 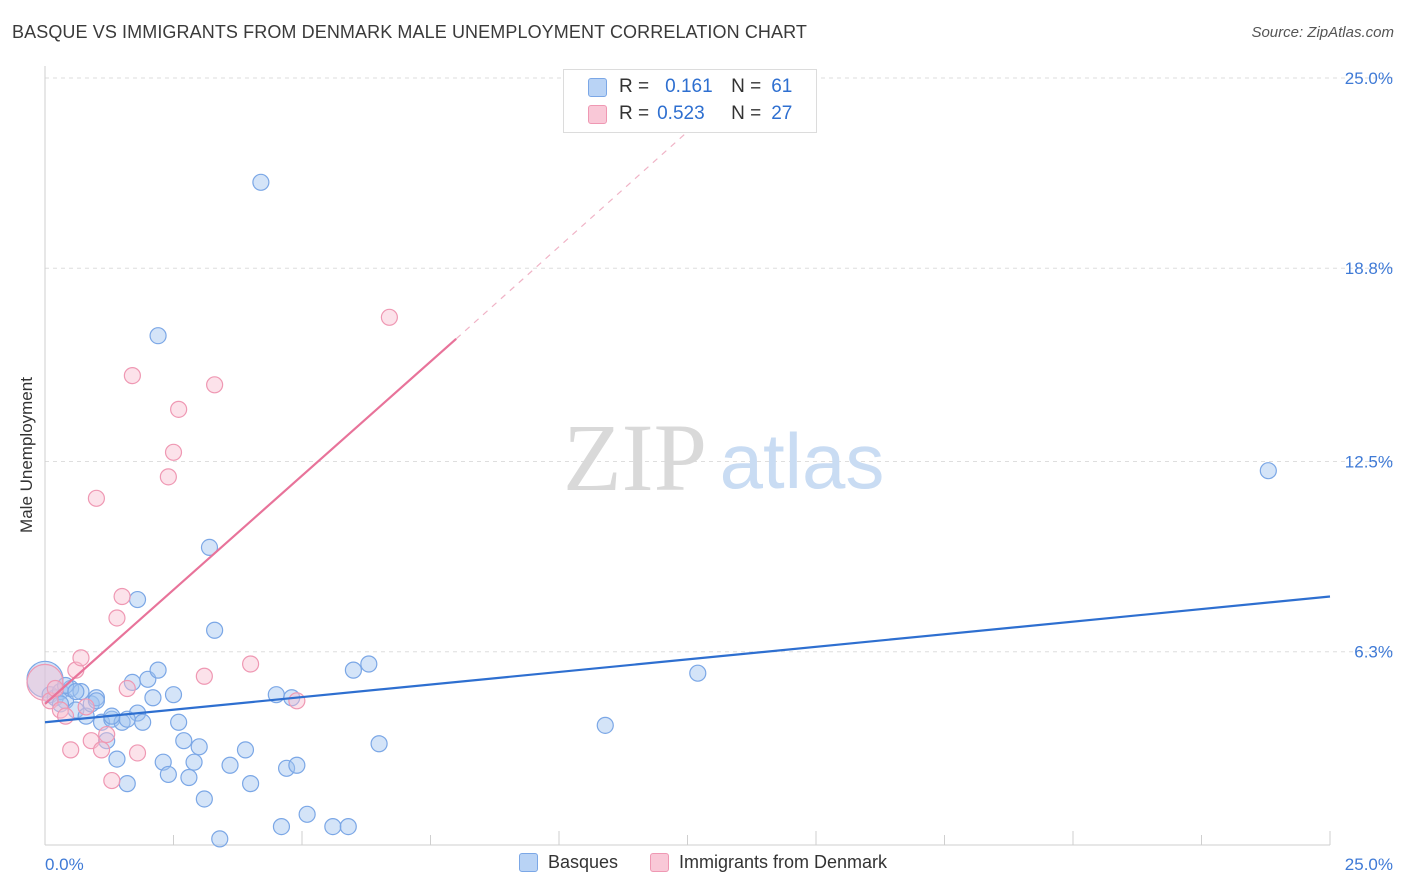 I want to click on y-tick-label: 18.8%, so click(x=1369, y=268).